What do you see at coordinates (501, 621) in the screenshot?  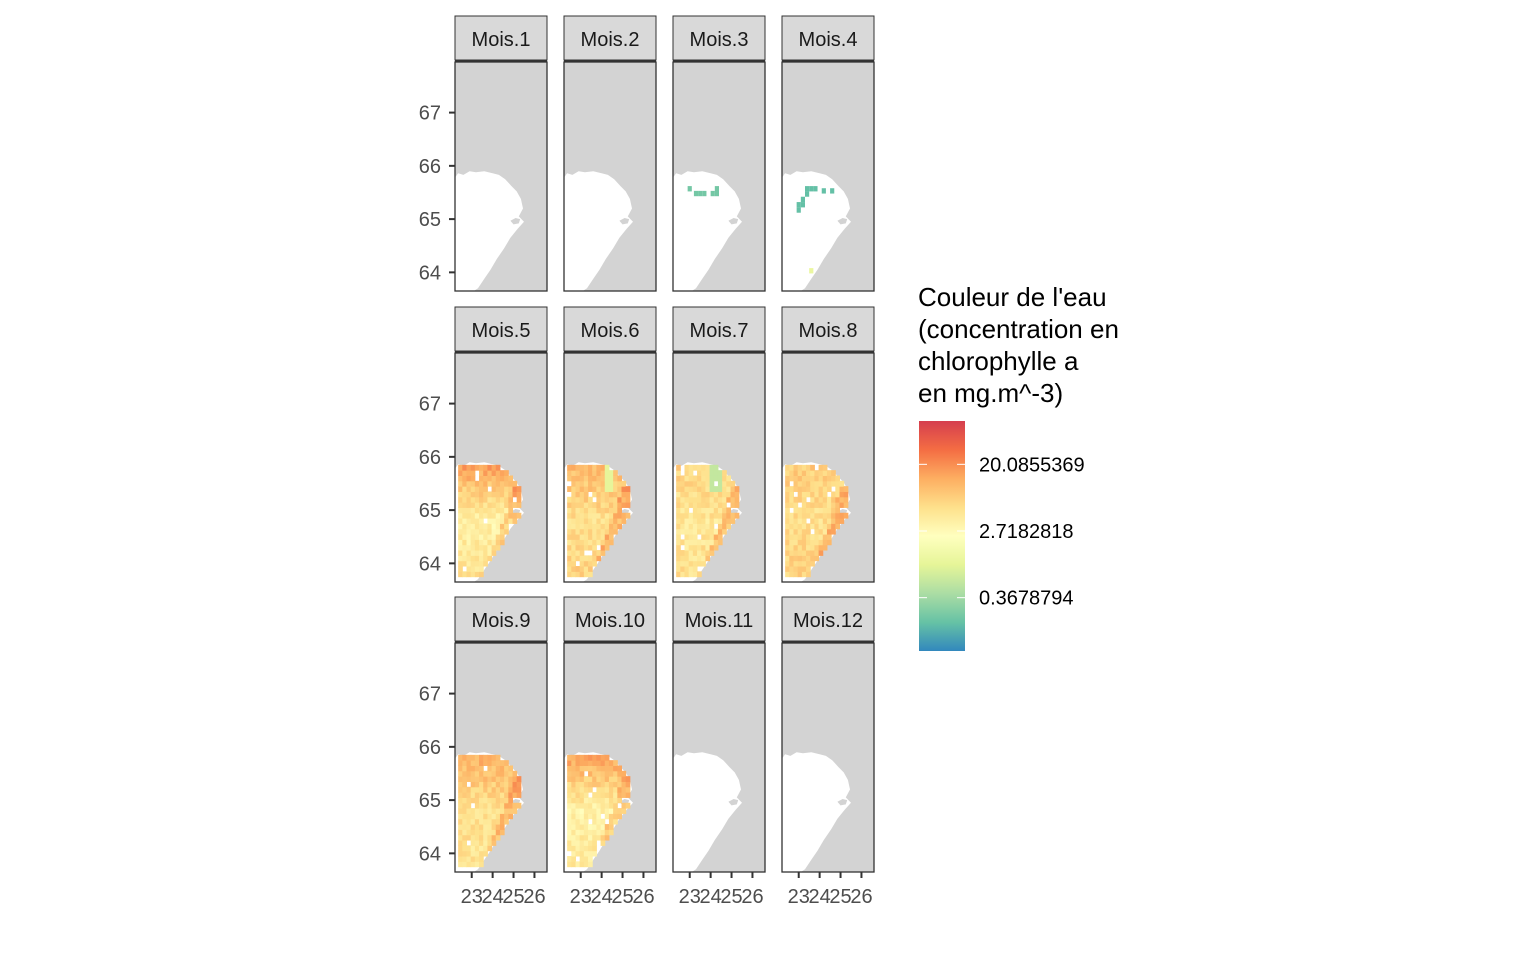 I see `facet-strip-label: Mois.9` at bounding box center [501, 621].